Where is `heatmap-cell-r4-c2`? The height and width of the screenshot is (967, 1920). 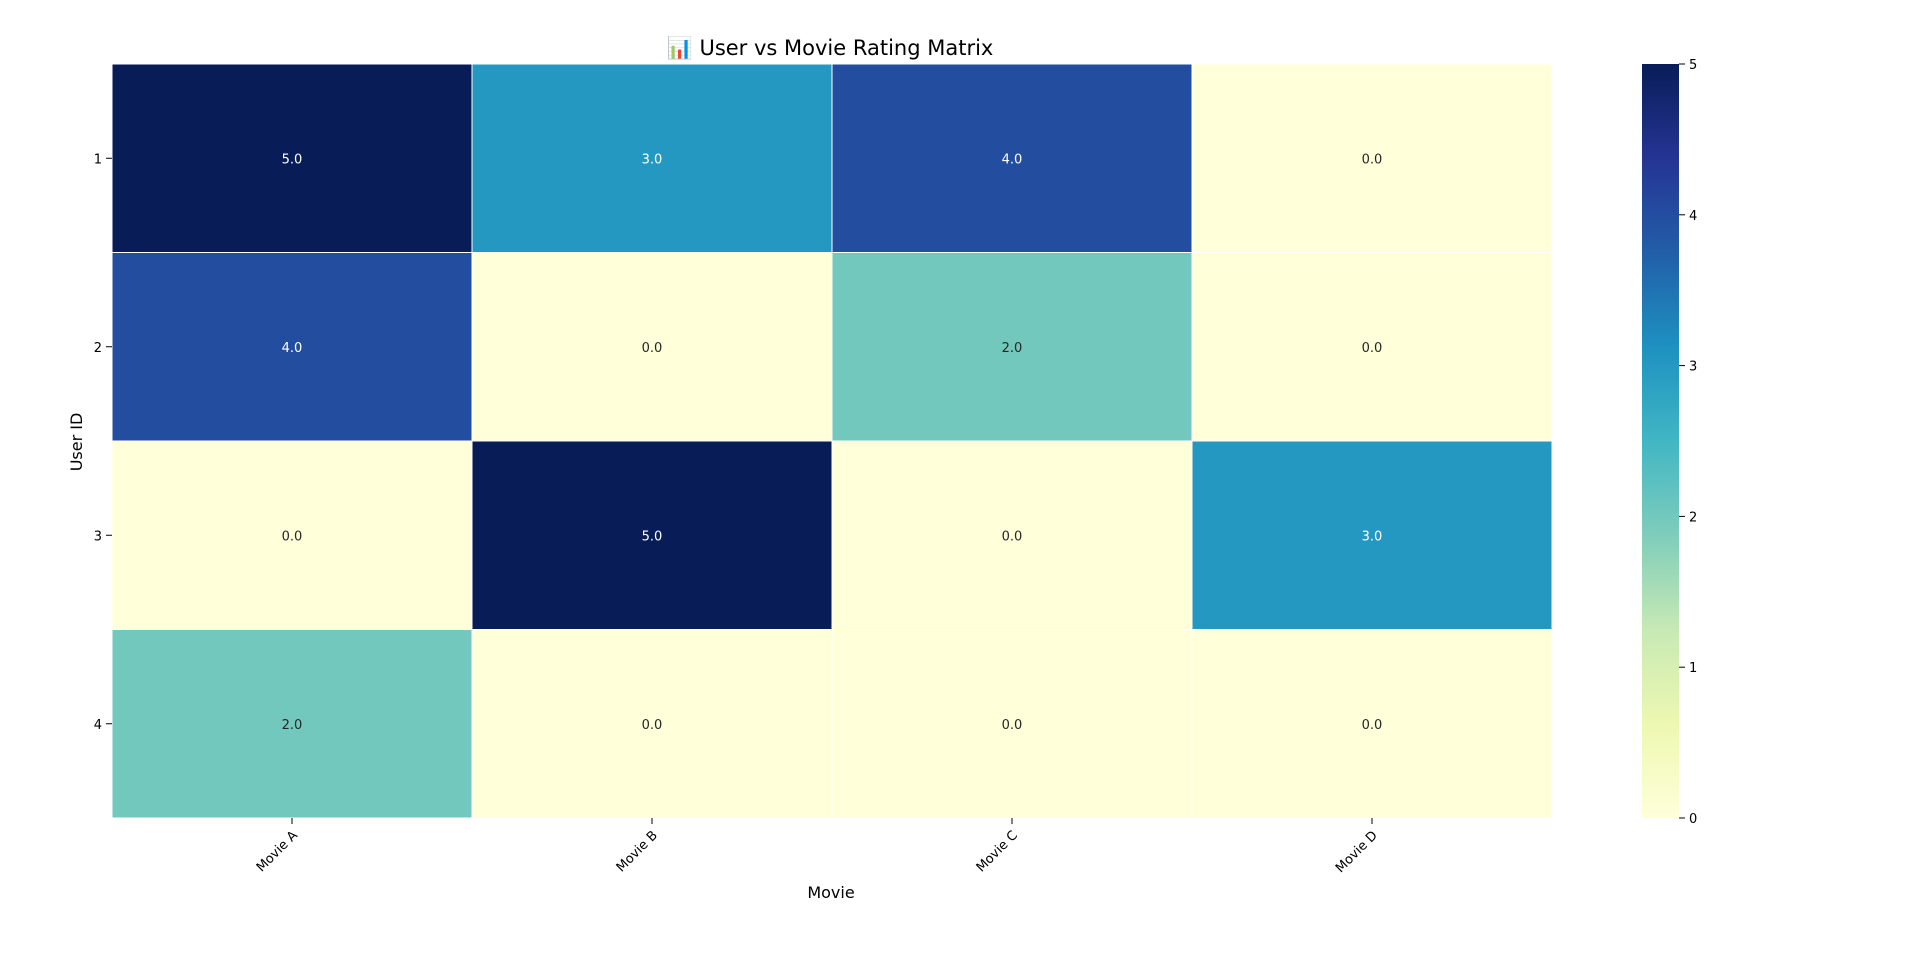
heatmap-cell-r4-c2 is located at coordinates (652, 724).